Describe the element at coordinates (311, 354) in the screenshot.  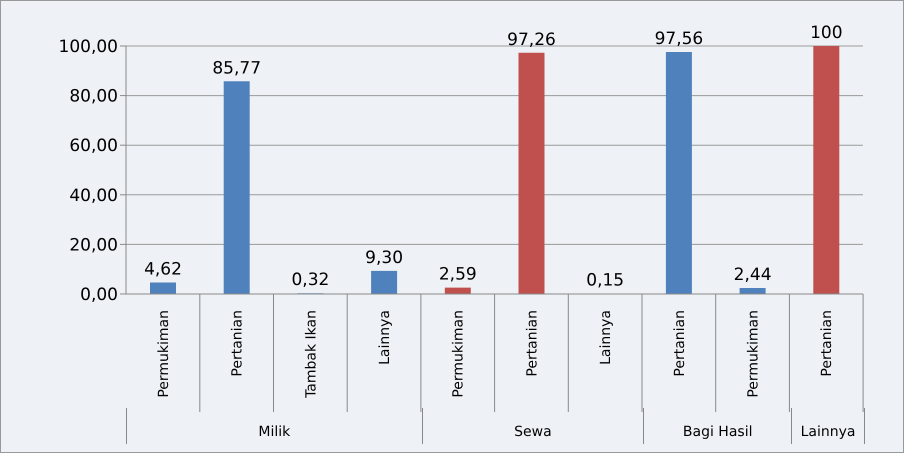
I see `x-tick-label: Tambak Ikan` at that location.